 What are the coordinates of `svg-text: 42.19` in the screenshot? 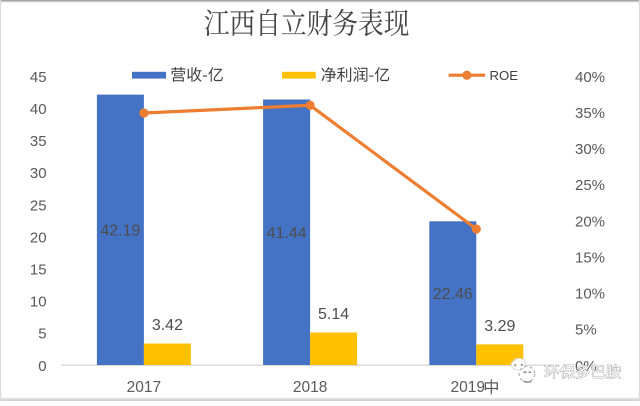 It's located at (120, 231).